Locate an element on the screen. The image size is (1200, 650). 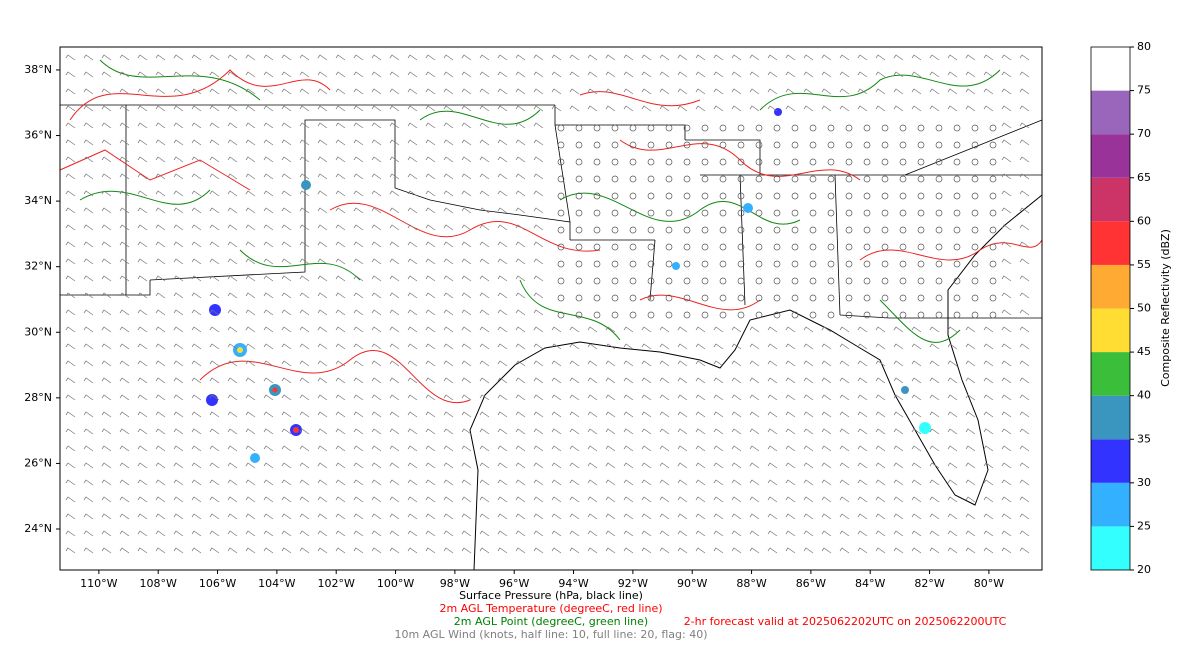
colorbar-band is located at coordinates (1110, 461).